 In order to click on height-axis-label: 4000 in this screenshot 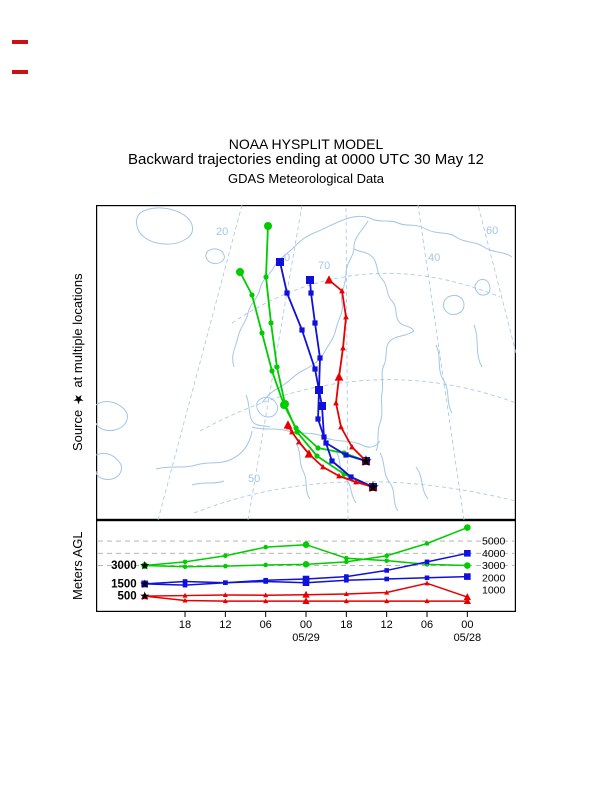, I will do `click(494, 554)`.